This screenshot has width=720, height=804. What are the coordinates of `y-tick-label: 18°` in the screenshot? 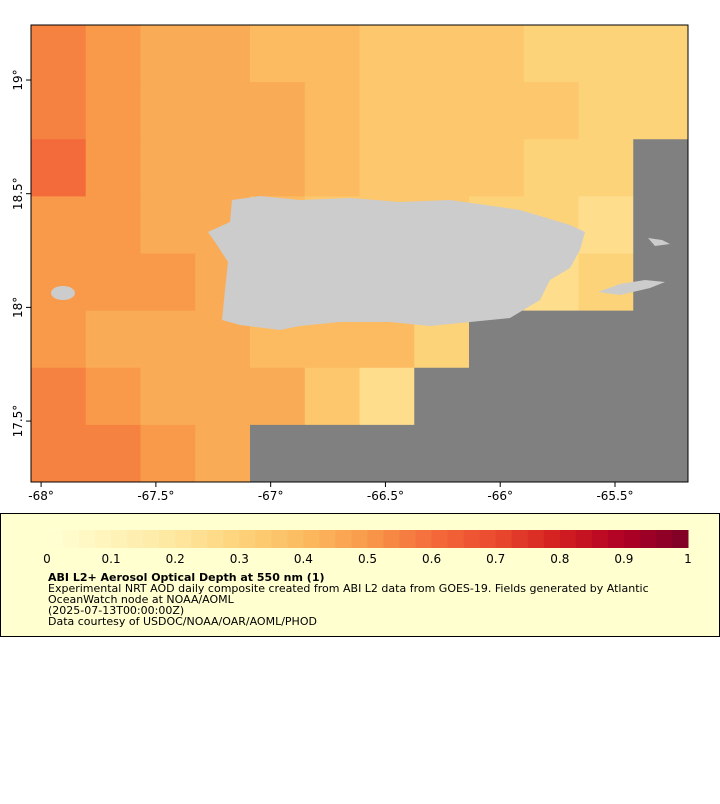 It's located at (18, 307).